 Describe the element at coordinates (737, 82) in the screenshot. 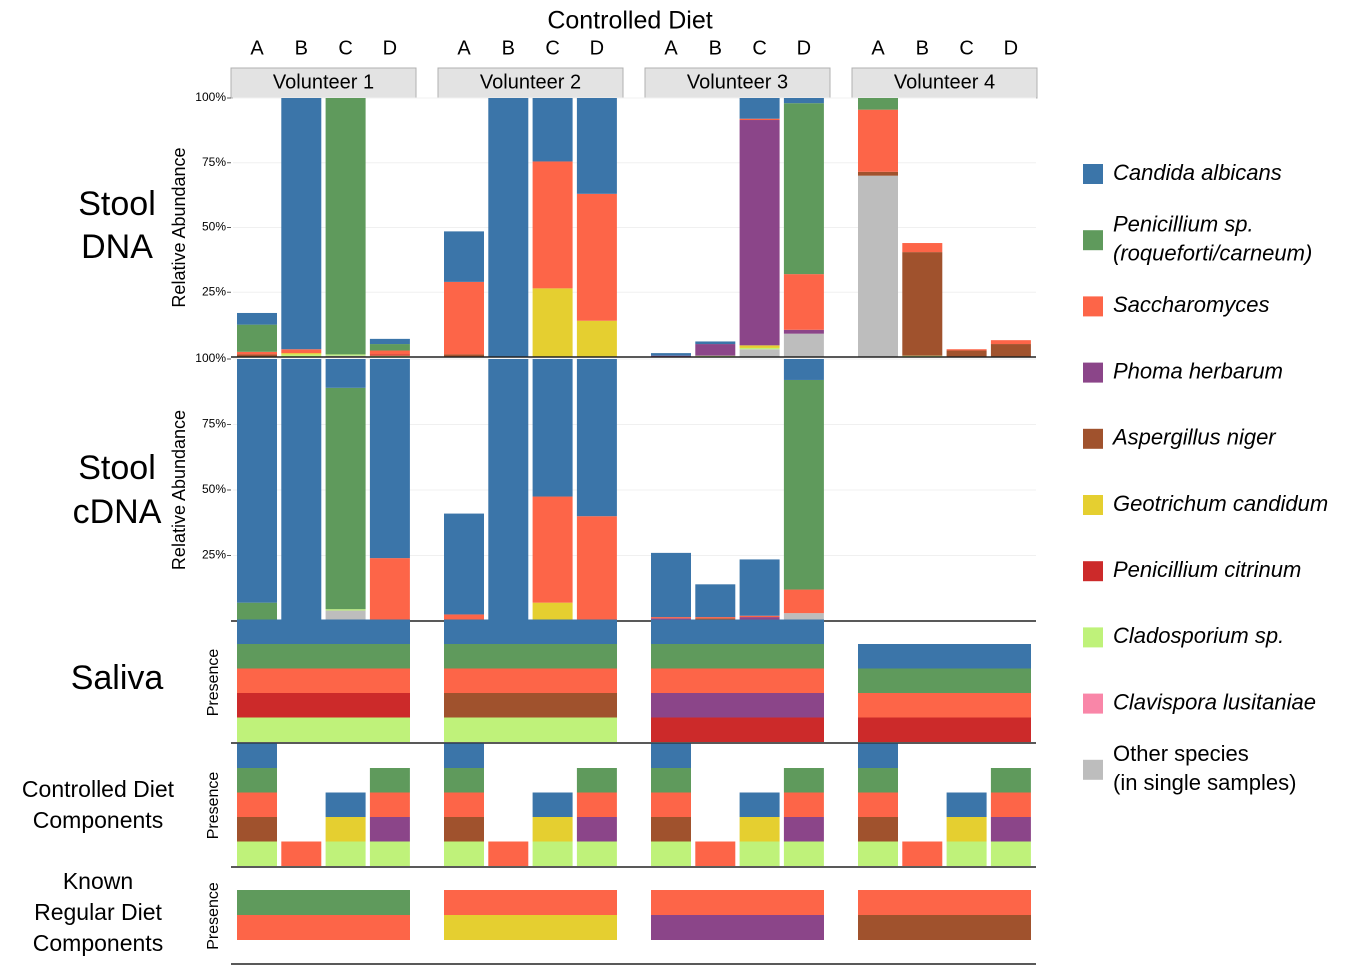

I see `facet-label: Volunteer 3` at that location.